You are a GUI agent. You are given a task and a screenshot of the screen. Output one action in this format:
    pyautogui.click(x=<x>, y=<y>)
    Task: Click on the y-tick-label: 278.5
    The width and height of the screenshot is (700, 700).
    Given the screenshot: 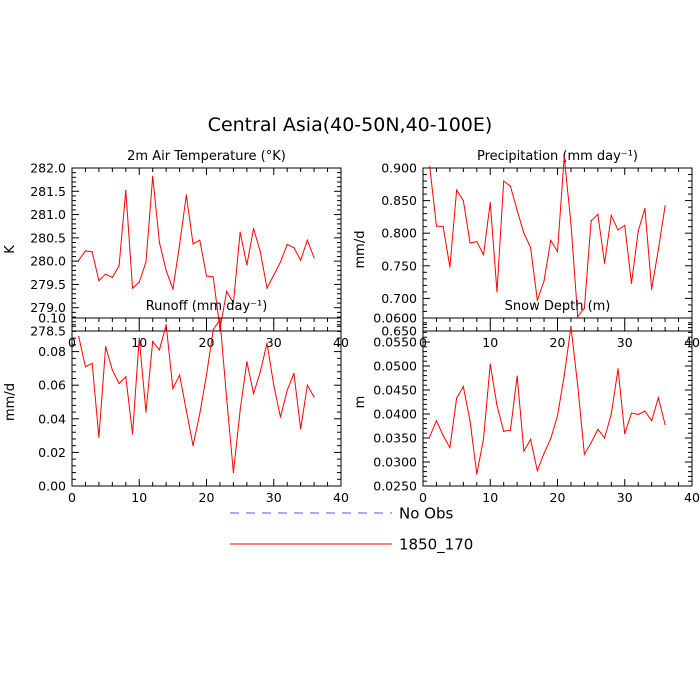 What is the action you would take?
    pyautogui.click(x=48, y=331)
    